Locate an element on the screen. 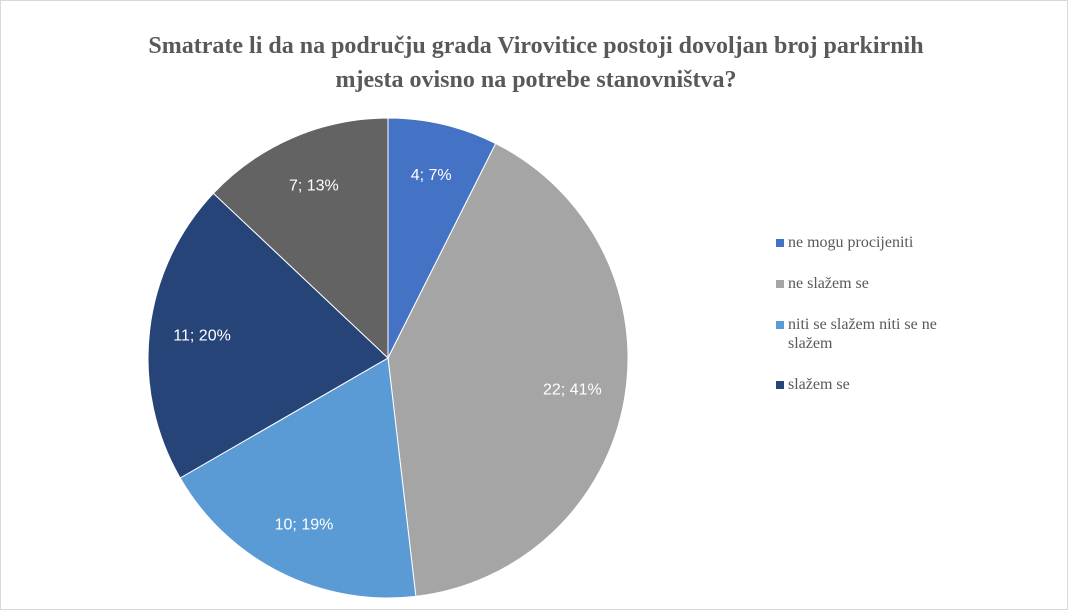 This screenshot has width=1068, height=610. legend-label: ne slažem se is located at coordinates (828, 283).